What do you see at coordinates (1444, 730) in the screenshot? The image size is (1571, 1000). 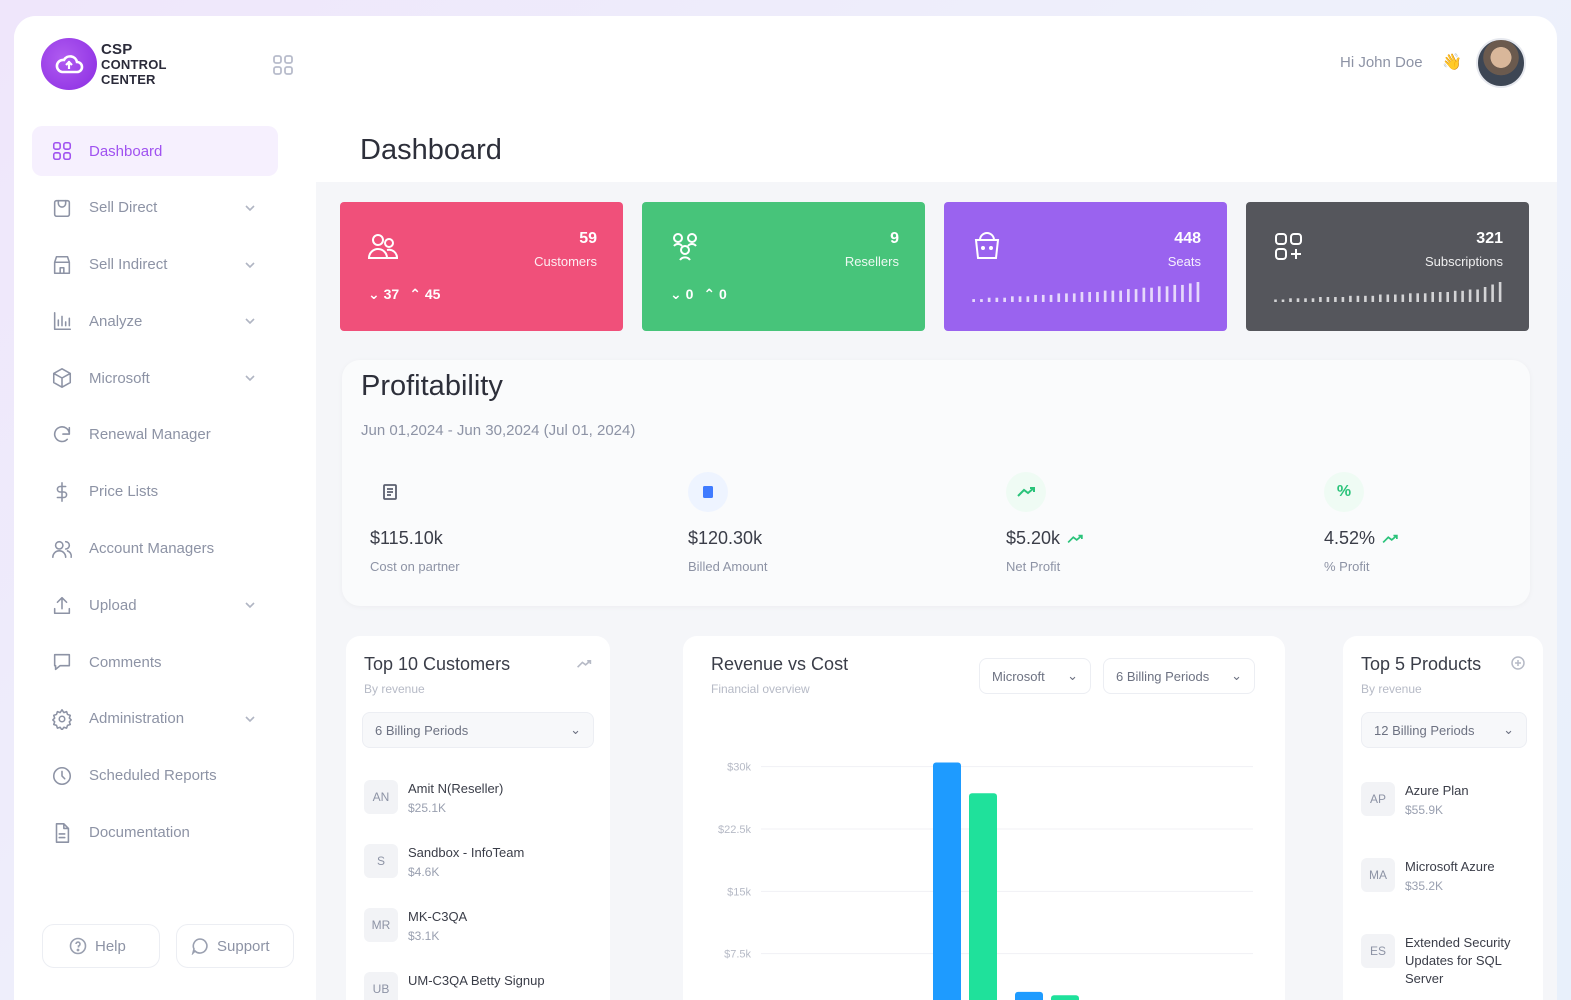 I see `top-products-period-select: 12 Billing Periods ⌄` at bounding box center [1444, 730].